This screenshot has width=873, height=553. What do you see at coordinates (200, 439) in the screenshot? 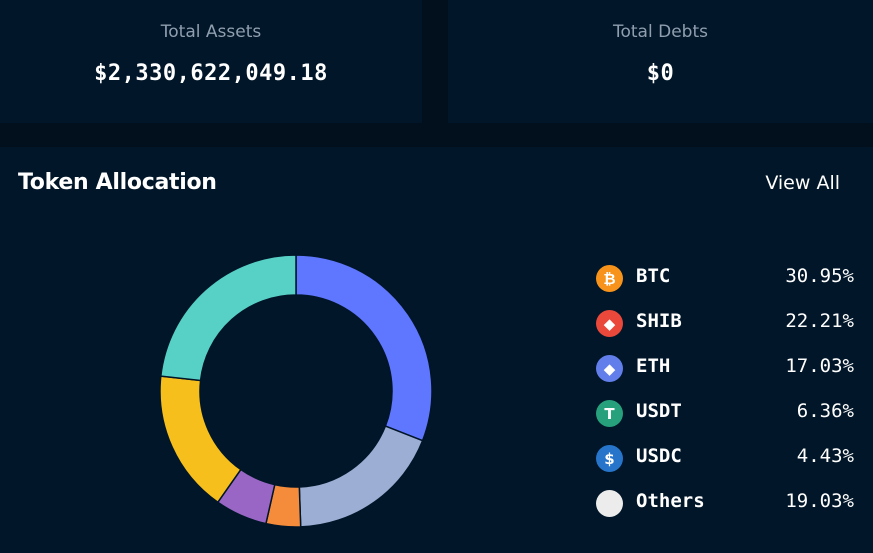
I see `donut-slice-others` at bounding box center [200, 439].